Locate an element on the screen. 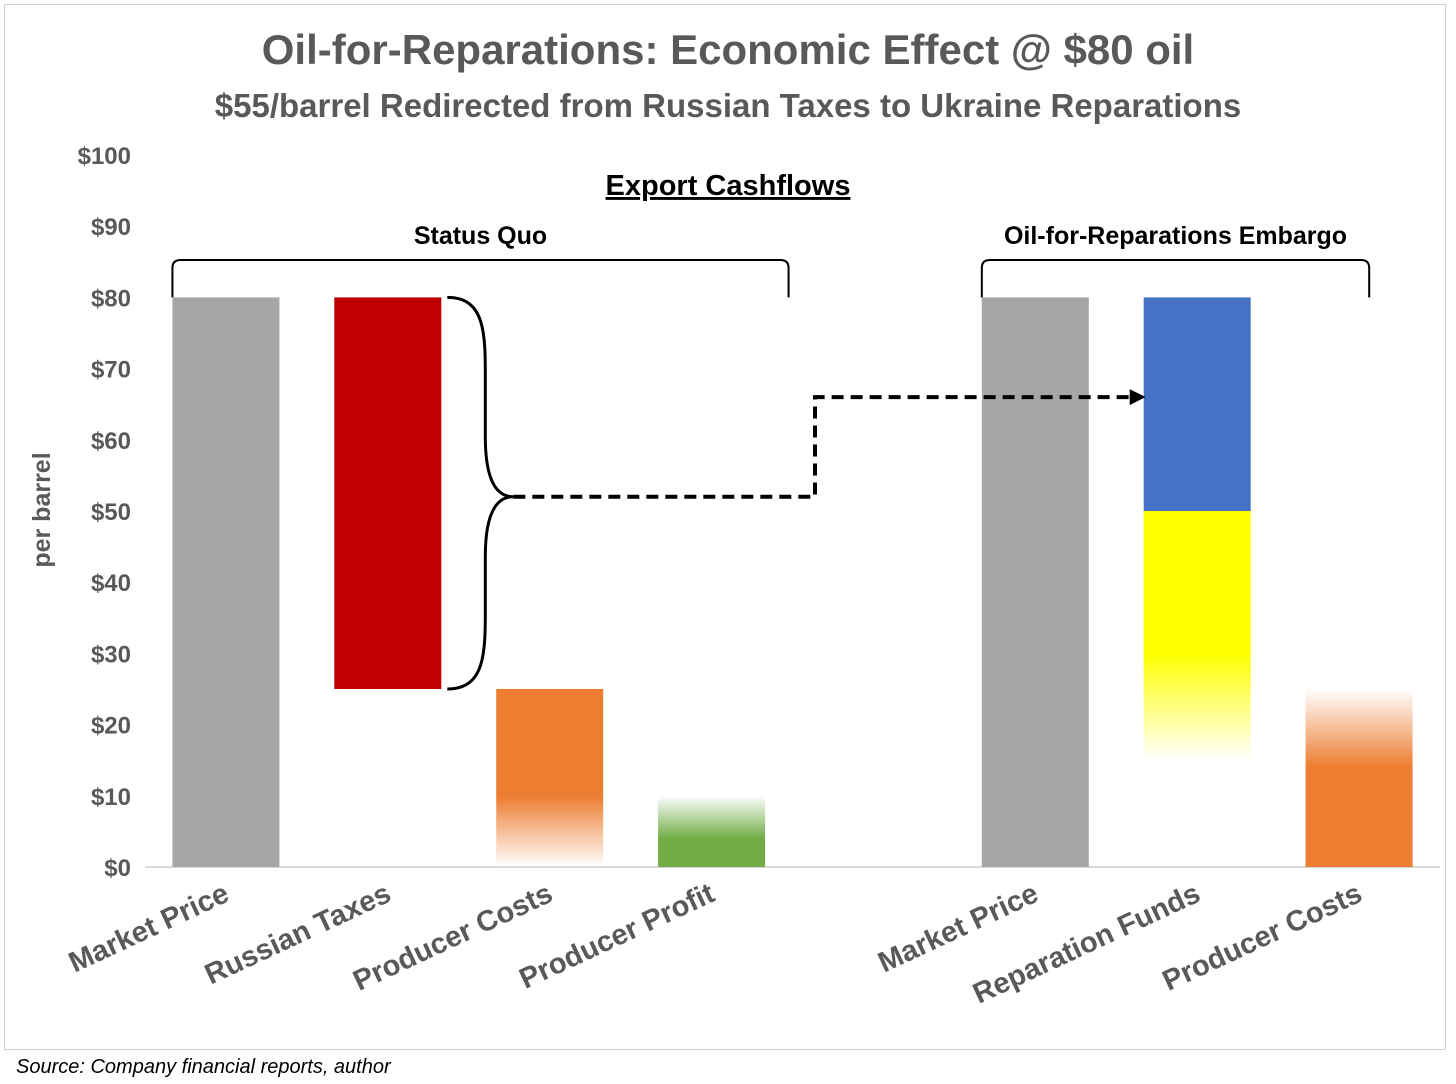 This screenshot has width=1456, height=1084. y-tick-label: $100 is located at coordinates (104, 156).